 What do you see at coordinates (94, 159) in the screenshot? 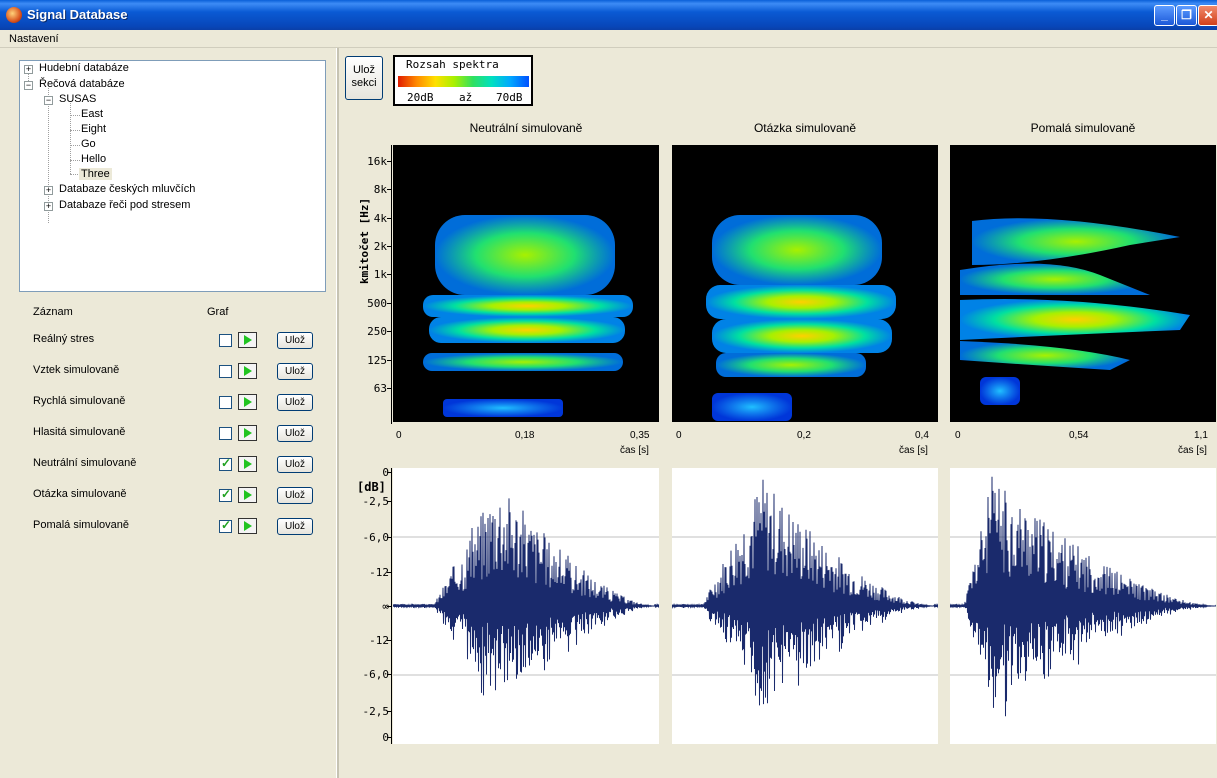
I see `tree-node-hello: Hello` at bounding box center [94, 159].